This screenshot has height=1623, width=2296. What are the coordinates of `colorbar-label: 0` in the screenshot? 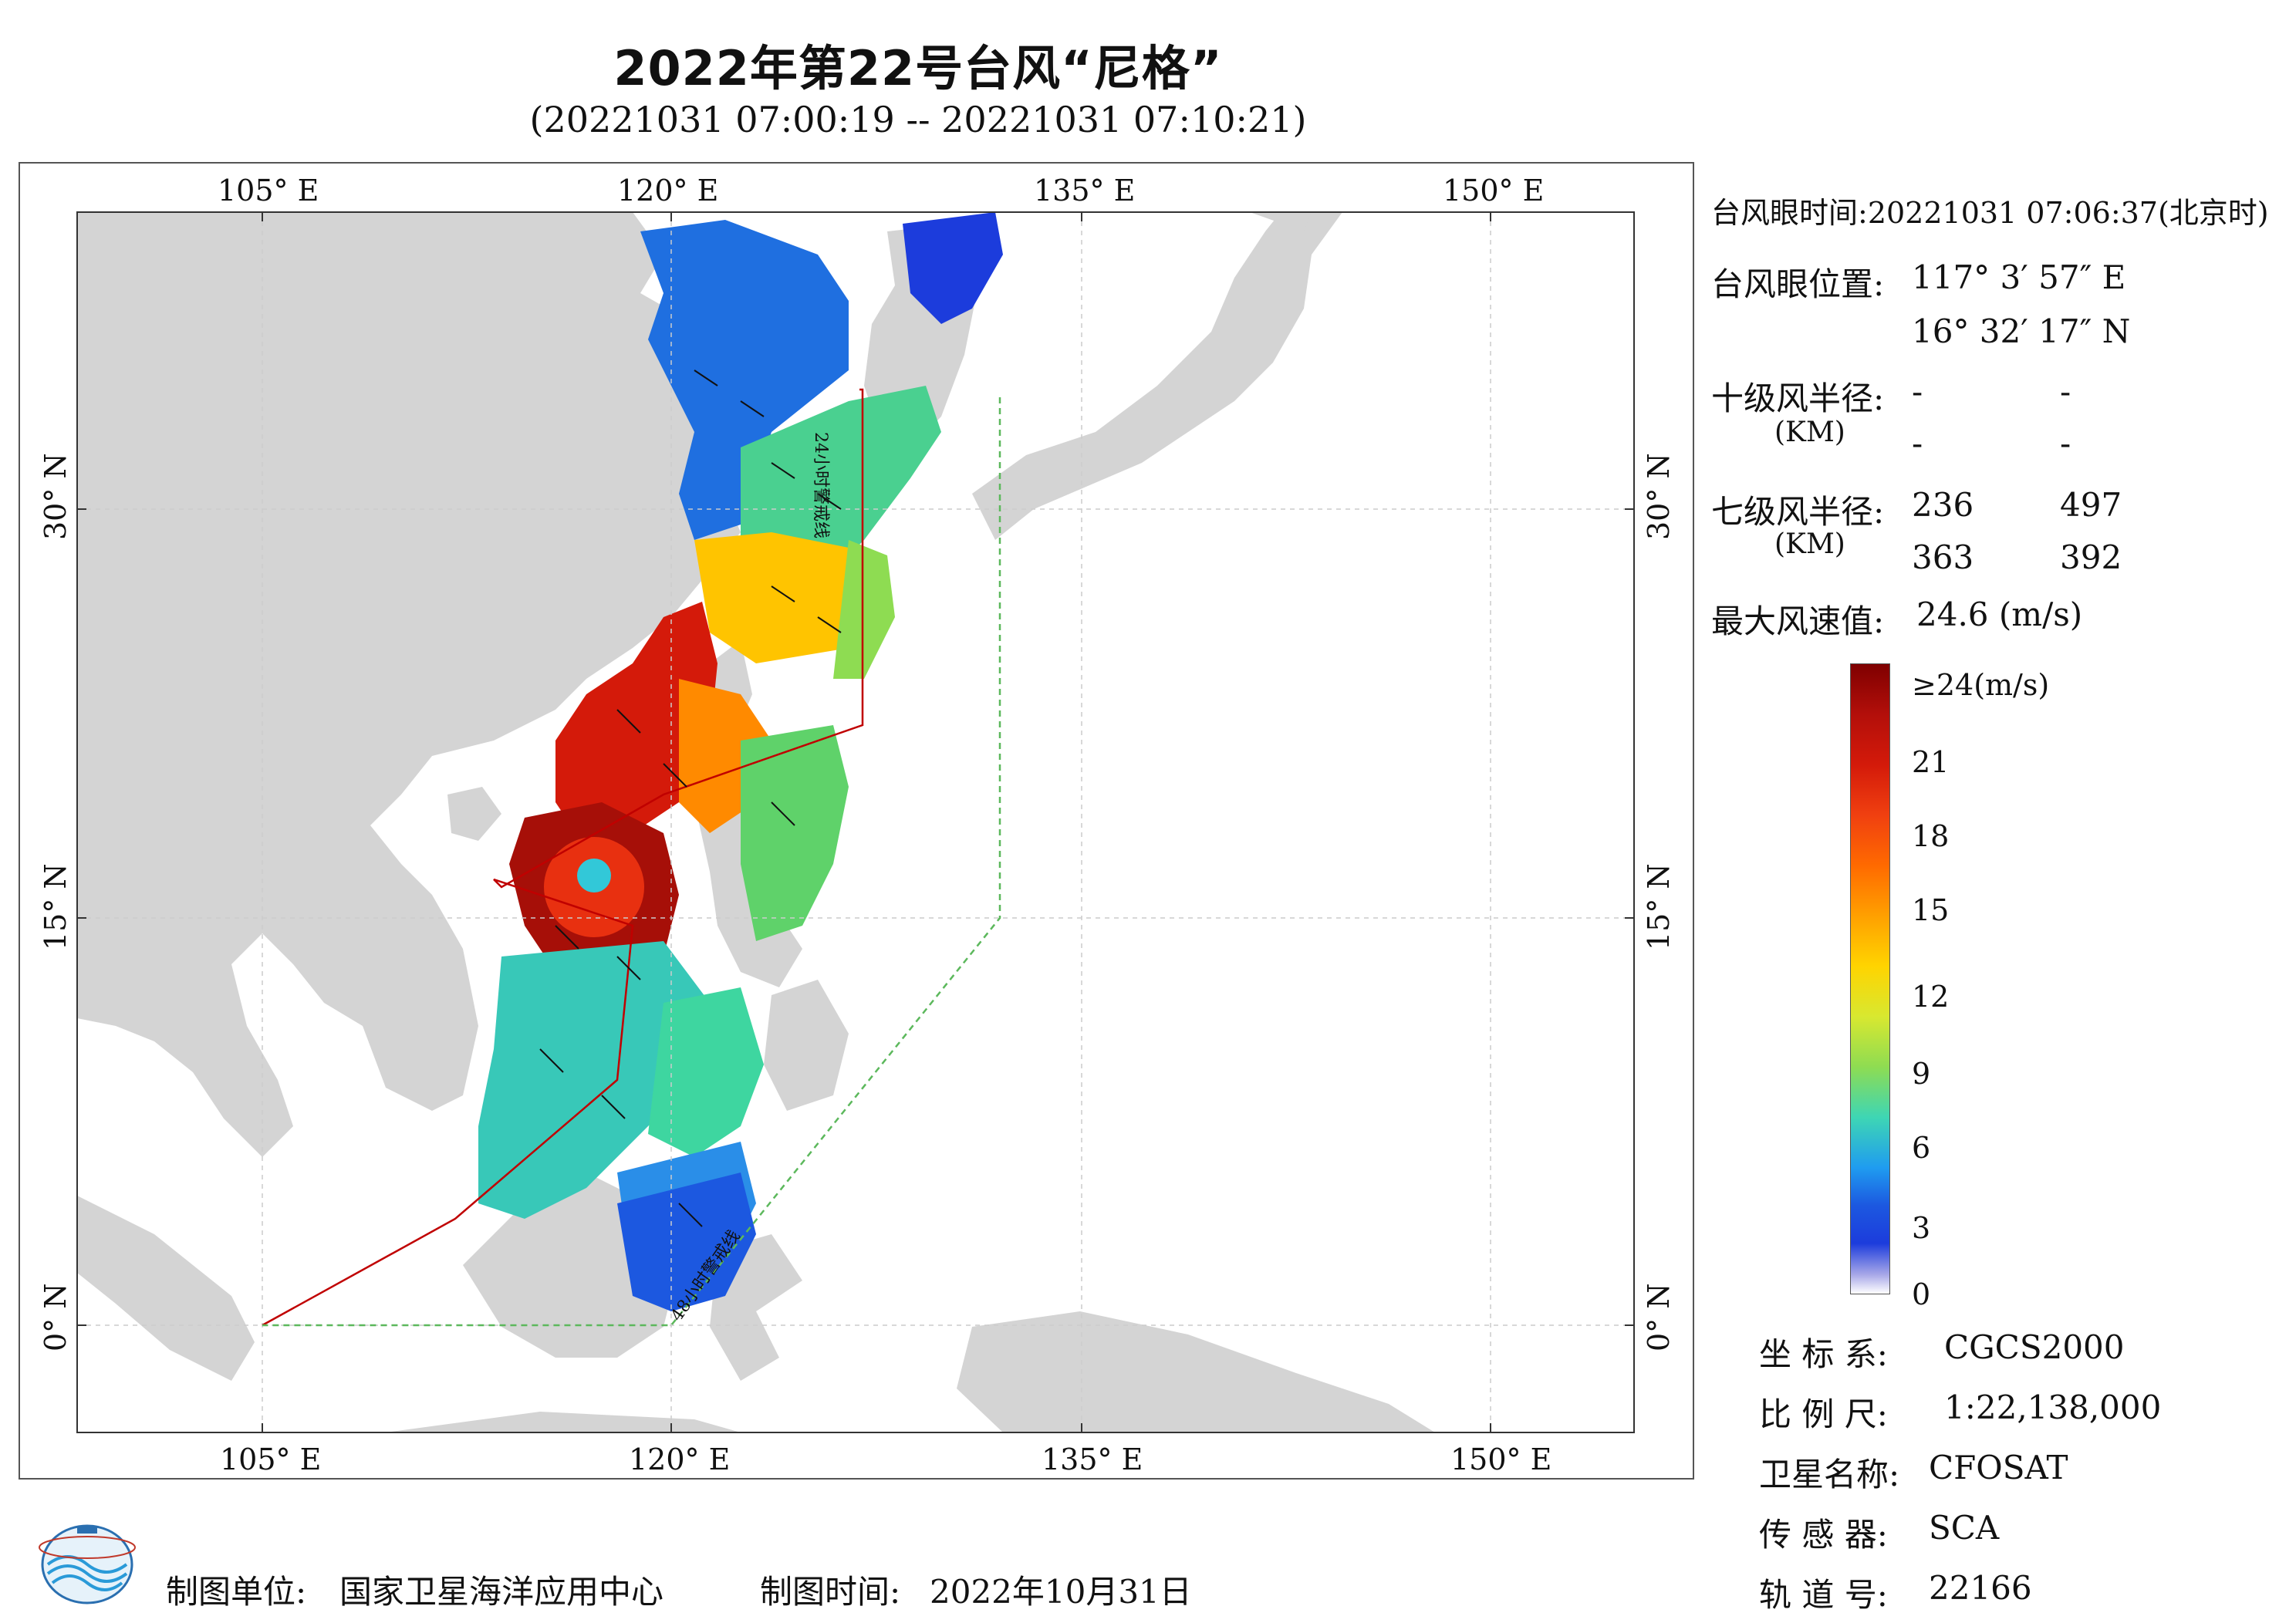 It's located at (1921, 1294).